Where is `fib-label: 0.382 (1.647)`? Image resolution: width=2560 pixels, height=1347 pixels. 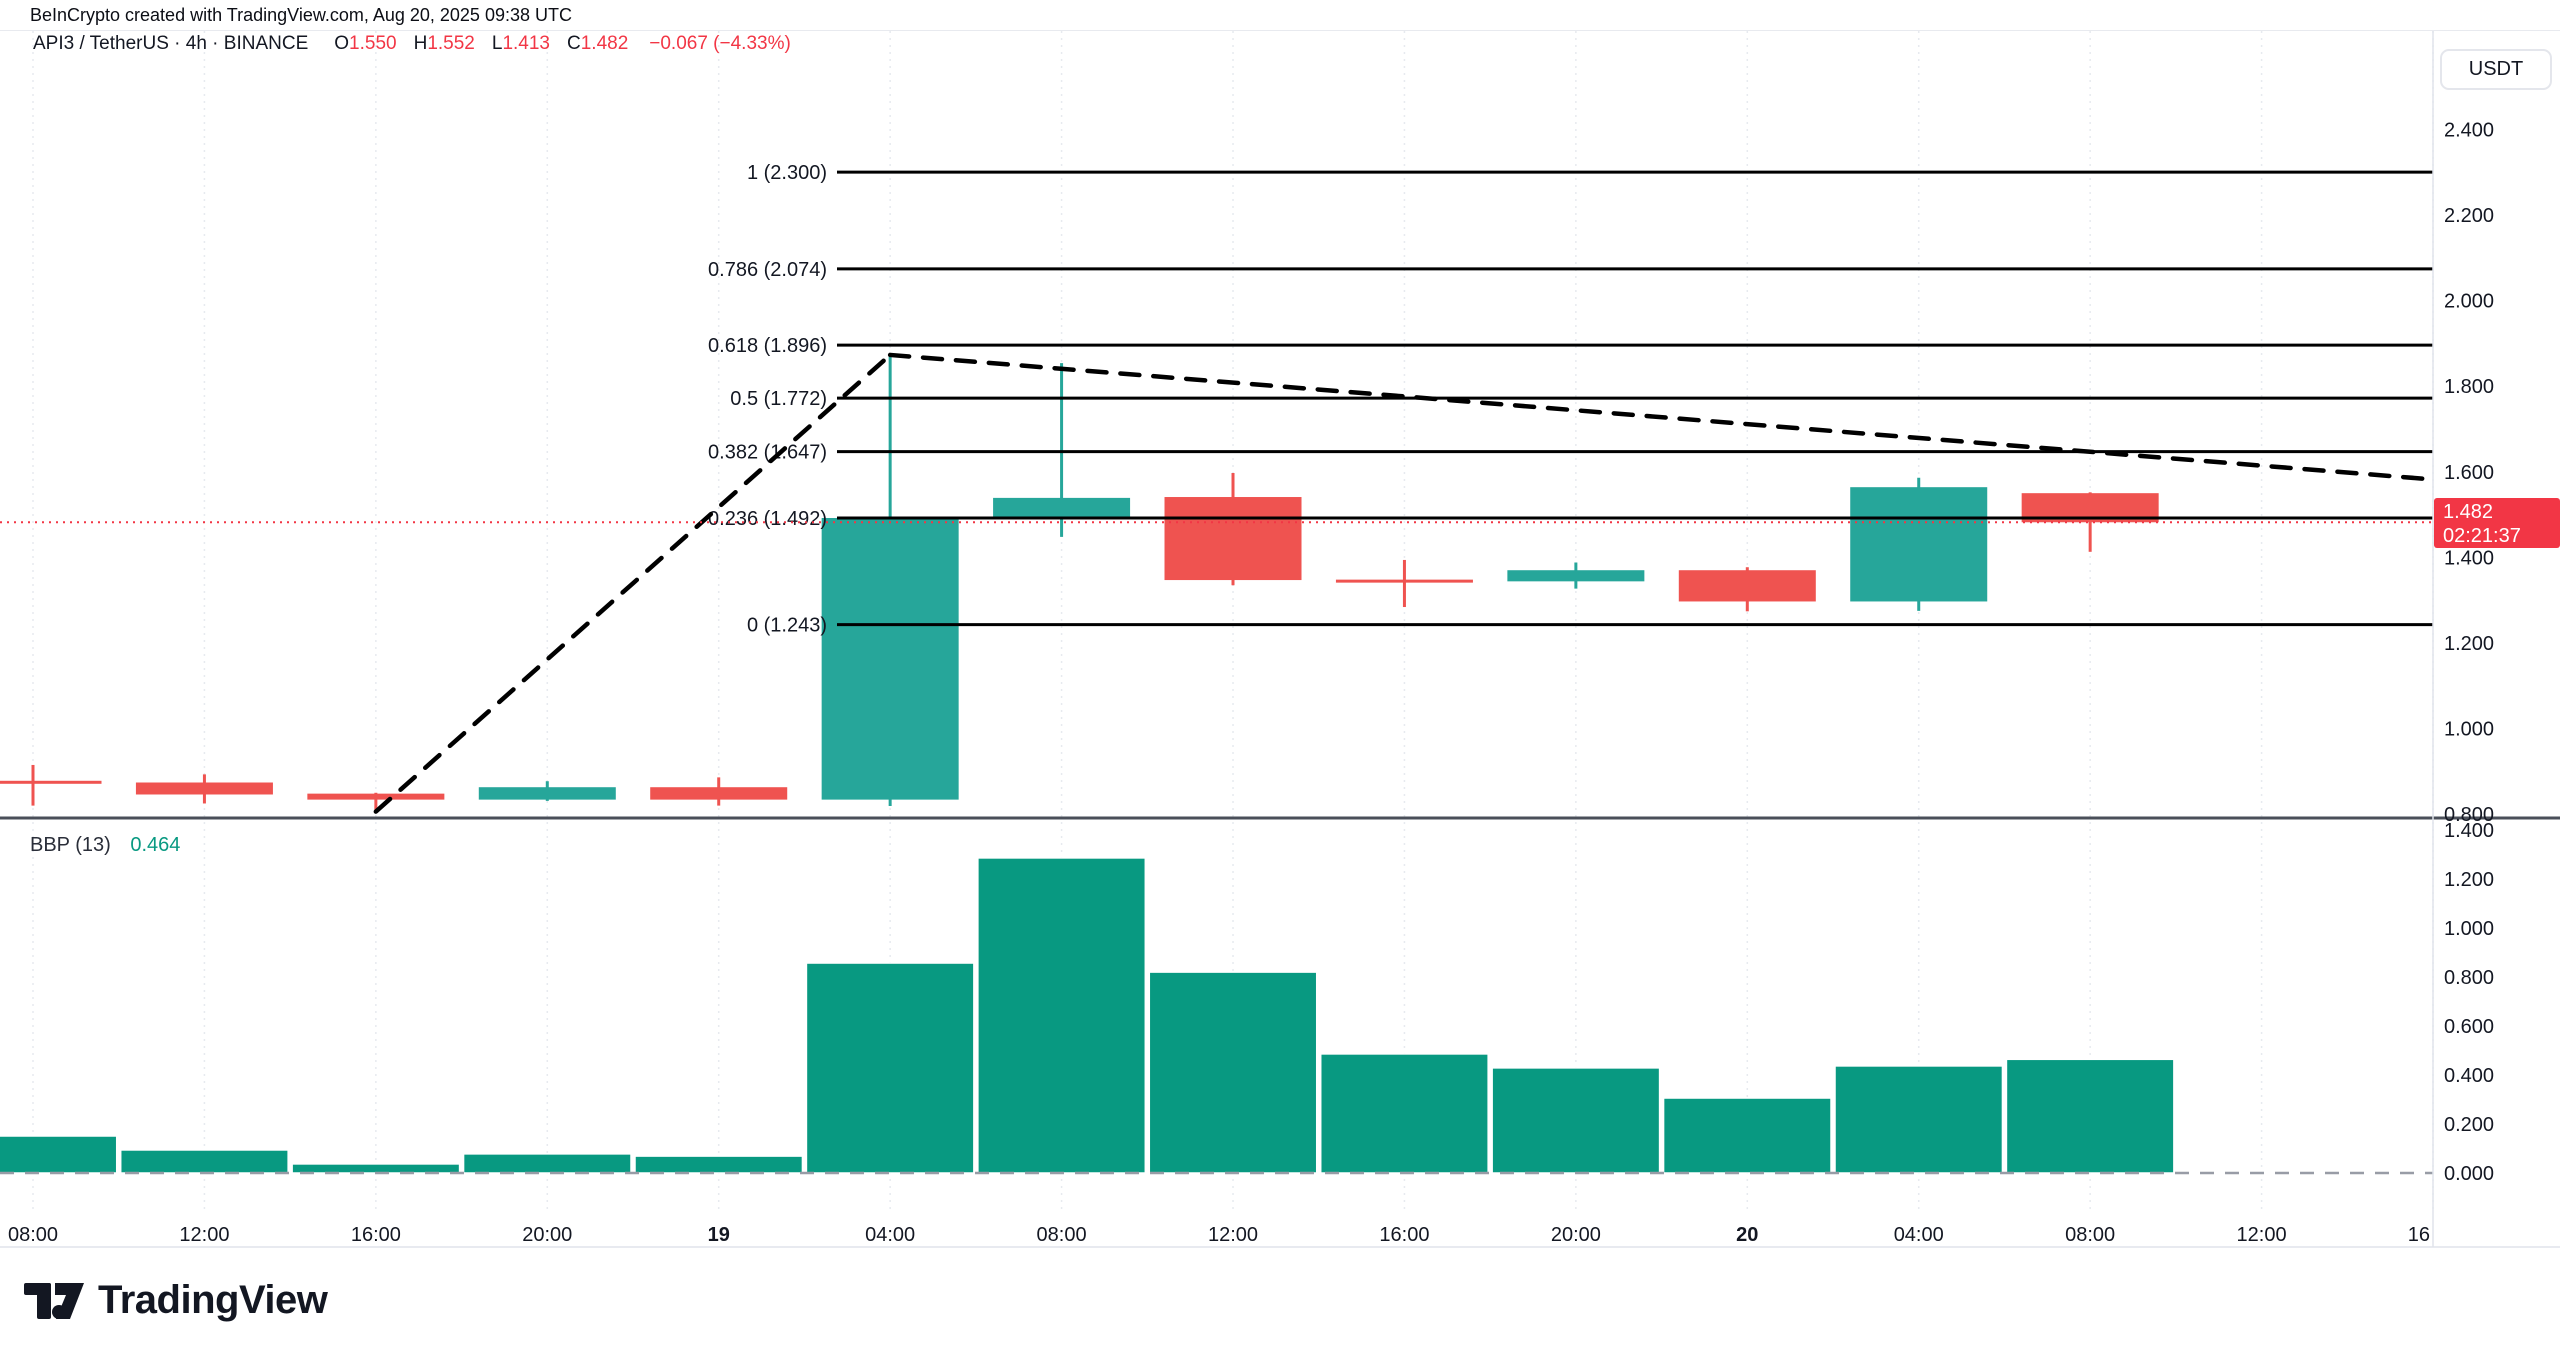 fib-label: 0.382 (1.647) is located at coordinates (767, 453).